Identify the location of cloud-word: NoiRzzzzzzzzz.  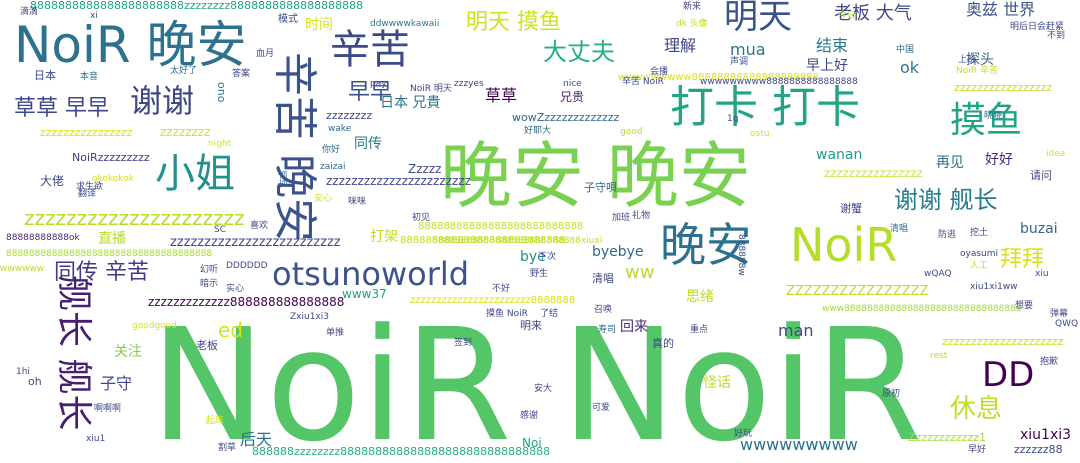
(111, 157).